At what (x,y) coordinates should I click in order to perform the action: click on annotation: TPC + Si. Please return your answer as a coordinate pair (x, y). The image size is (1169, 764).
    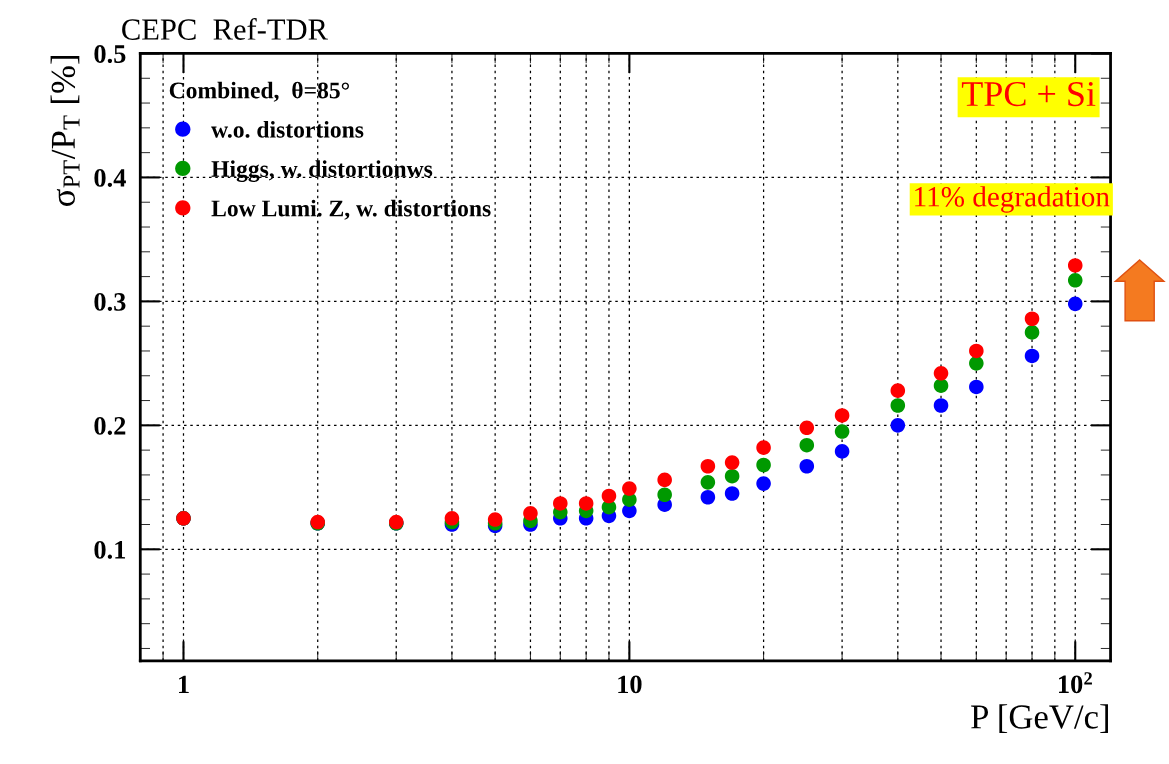
    Looking at the image, I should click on (1028, 94).